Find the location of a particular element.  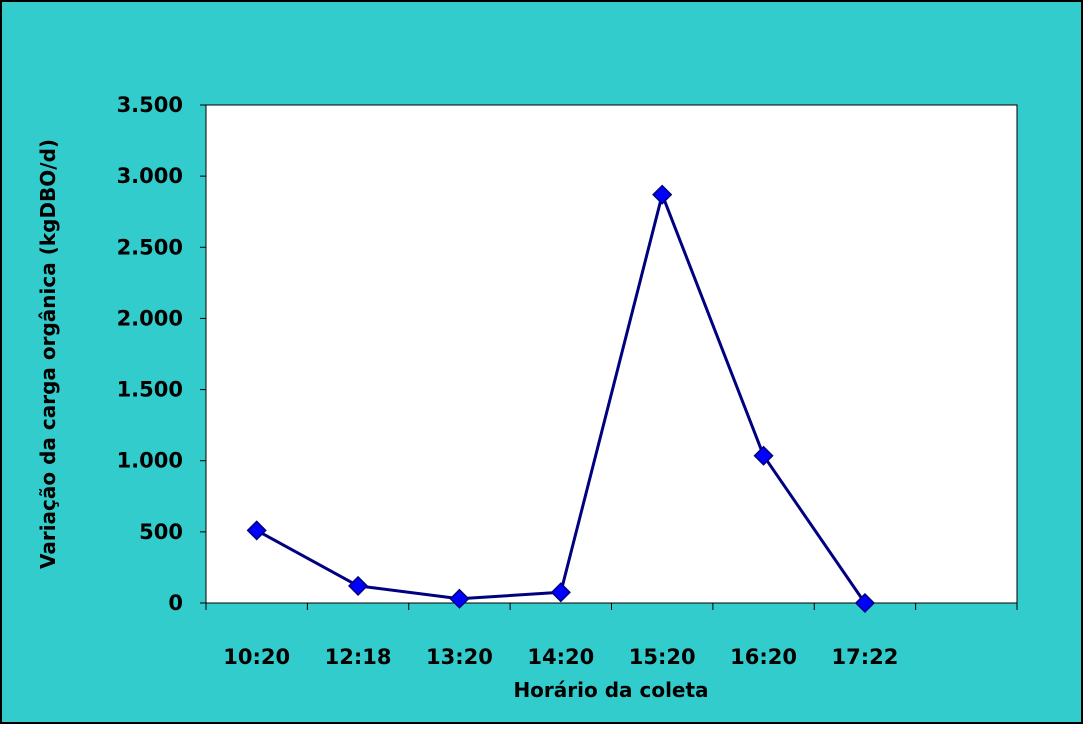

y-tick-label: 3.500 is located at coordinates (150, 105).